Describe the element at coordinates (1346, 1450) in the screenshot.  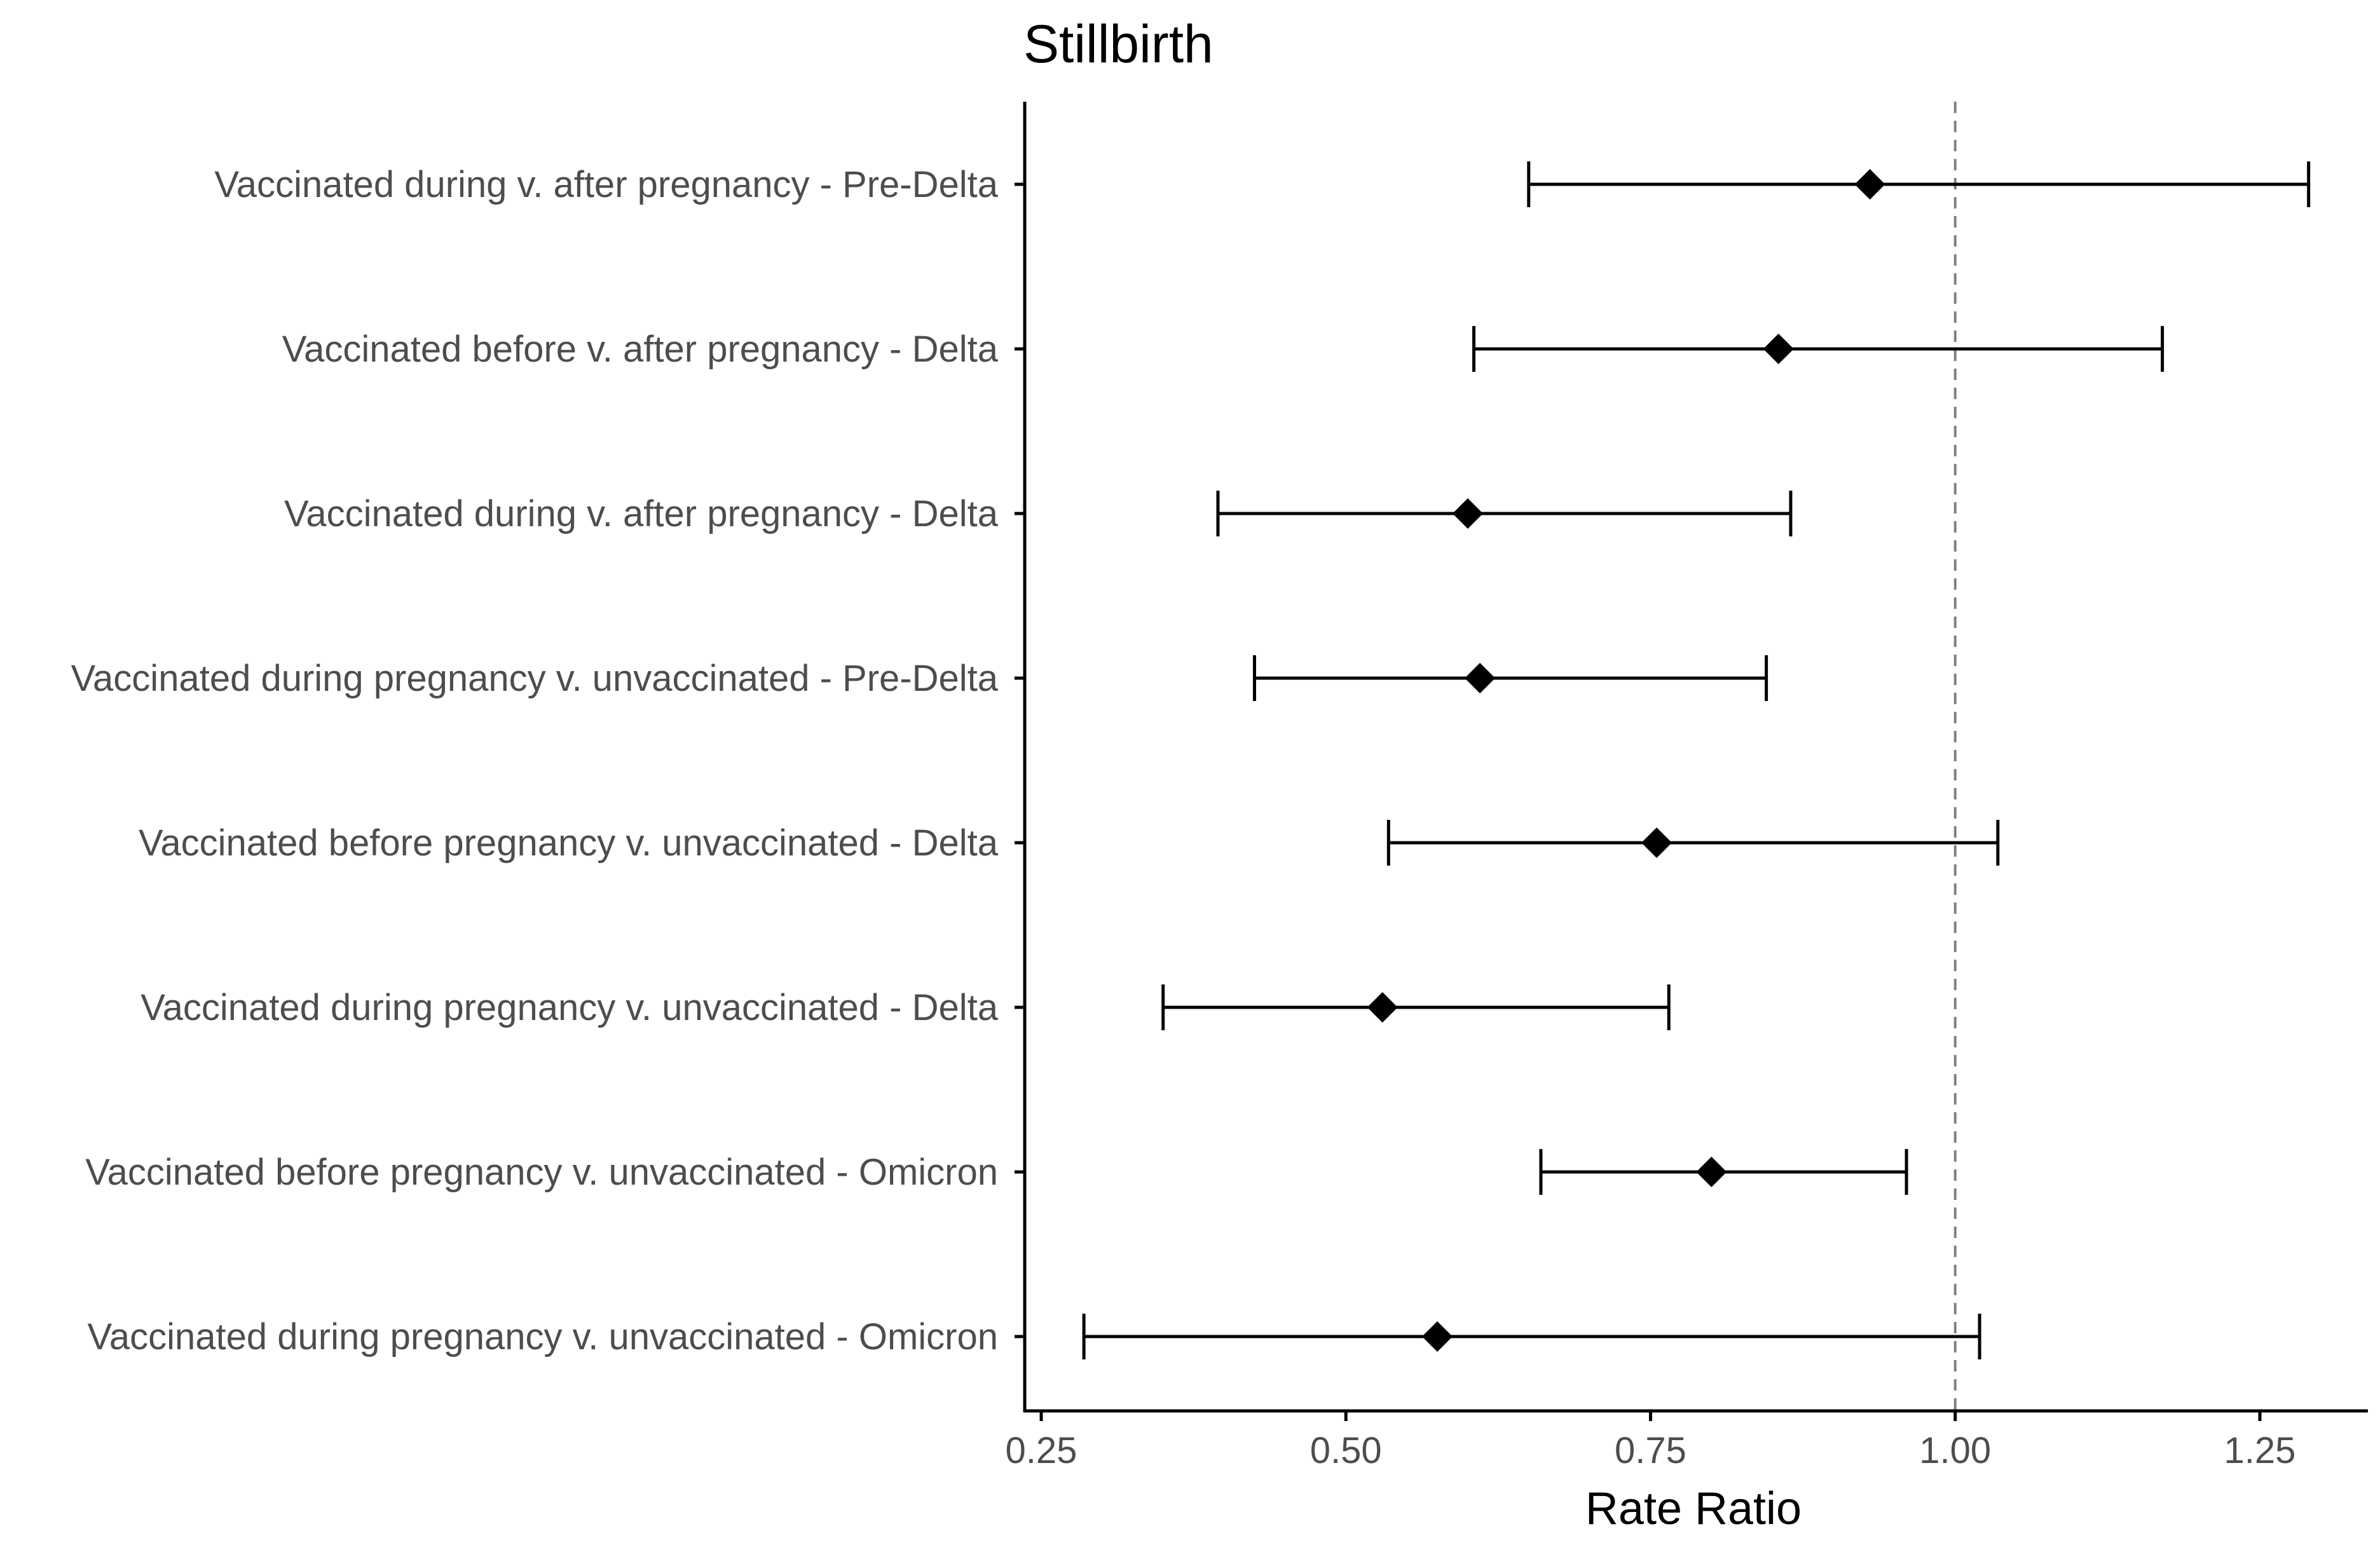
I see `x-tick-label: 0.50` at that location.